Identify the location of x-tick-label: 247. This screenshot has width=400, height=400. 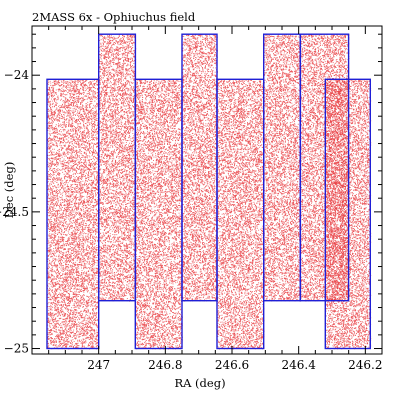
(98, 365).